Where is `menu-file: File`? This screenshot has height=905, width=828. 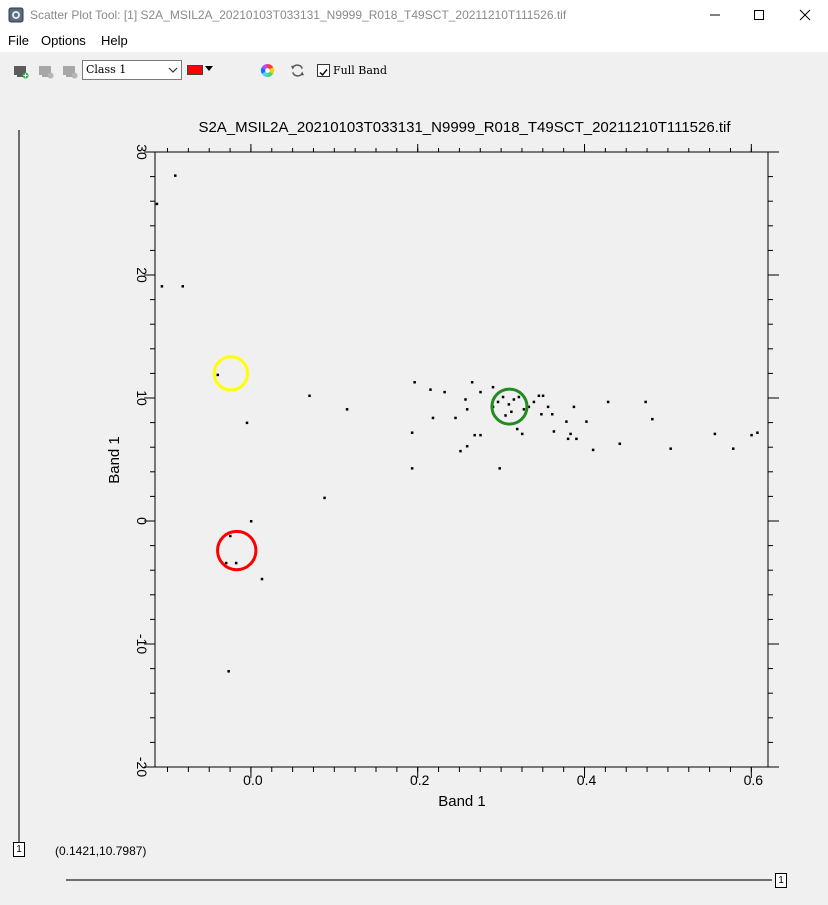 menu-file: File is located at coordinates (18, 40).